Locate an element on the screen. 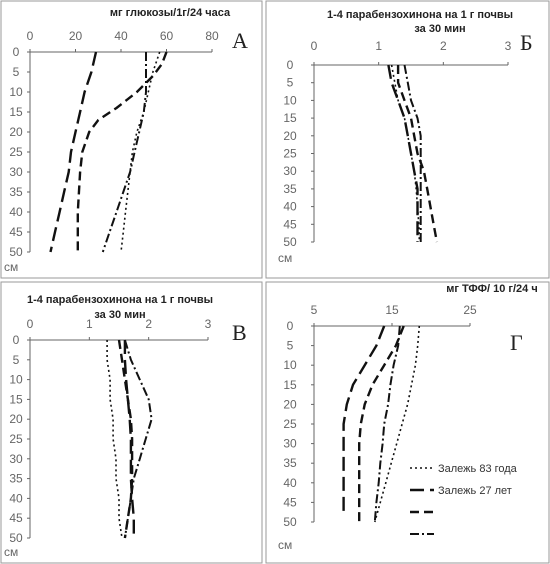 The width and height of the screenshot is (550, 564). legend-label: Залежь 27 лет is located at coordinates (475, 491).